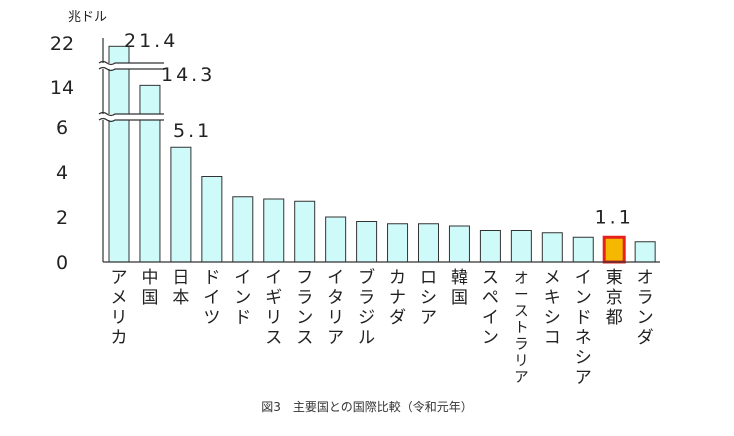 The image size is (734, 436). I want to click on data-label: 1.1, so click(614, 217).